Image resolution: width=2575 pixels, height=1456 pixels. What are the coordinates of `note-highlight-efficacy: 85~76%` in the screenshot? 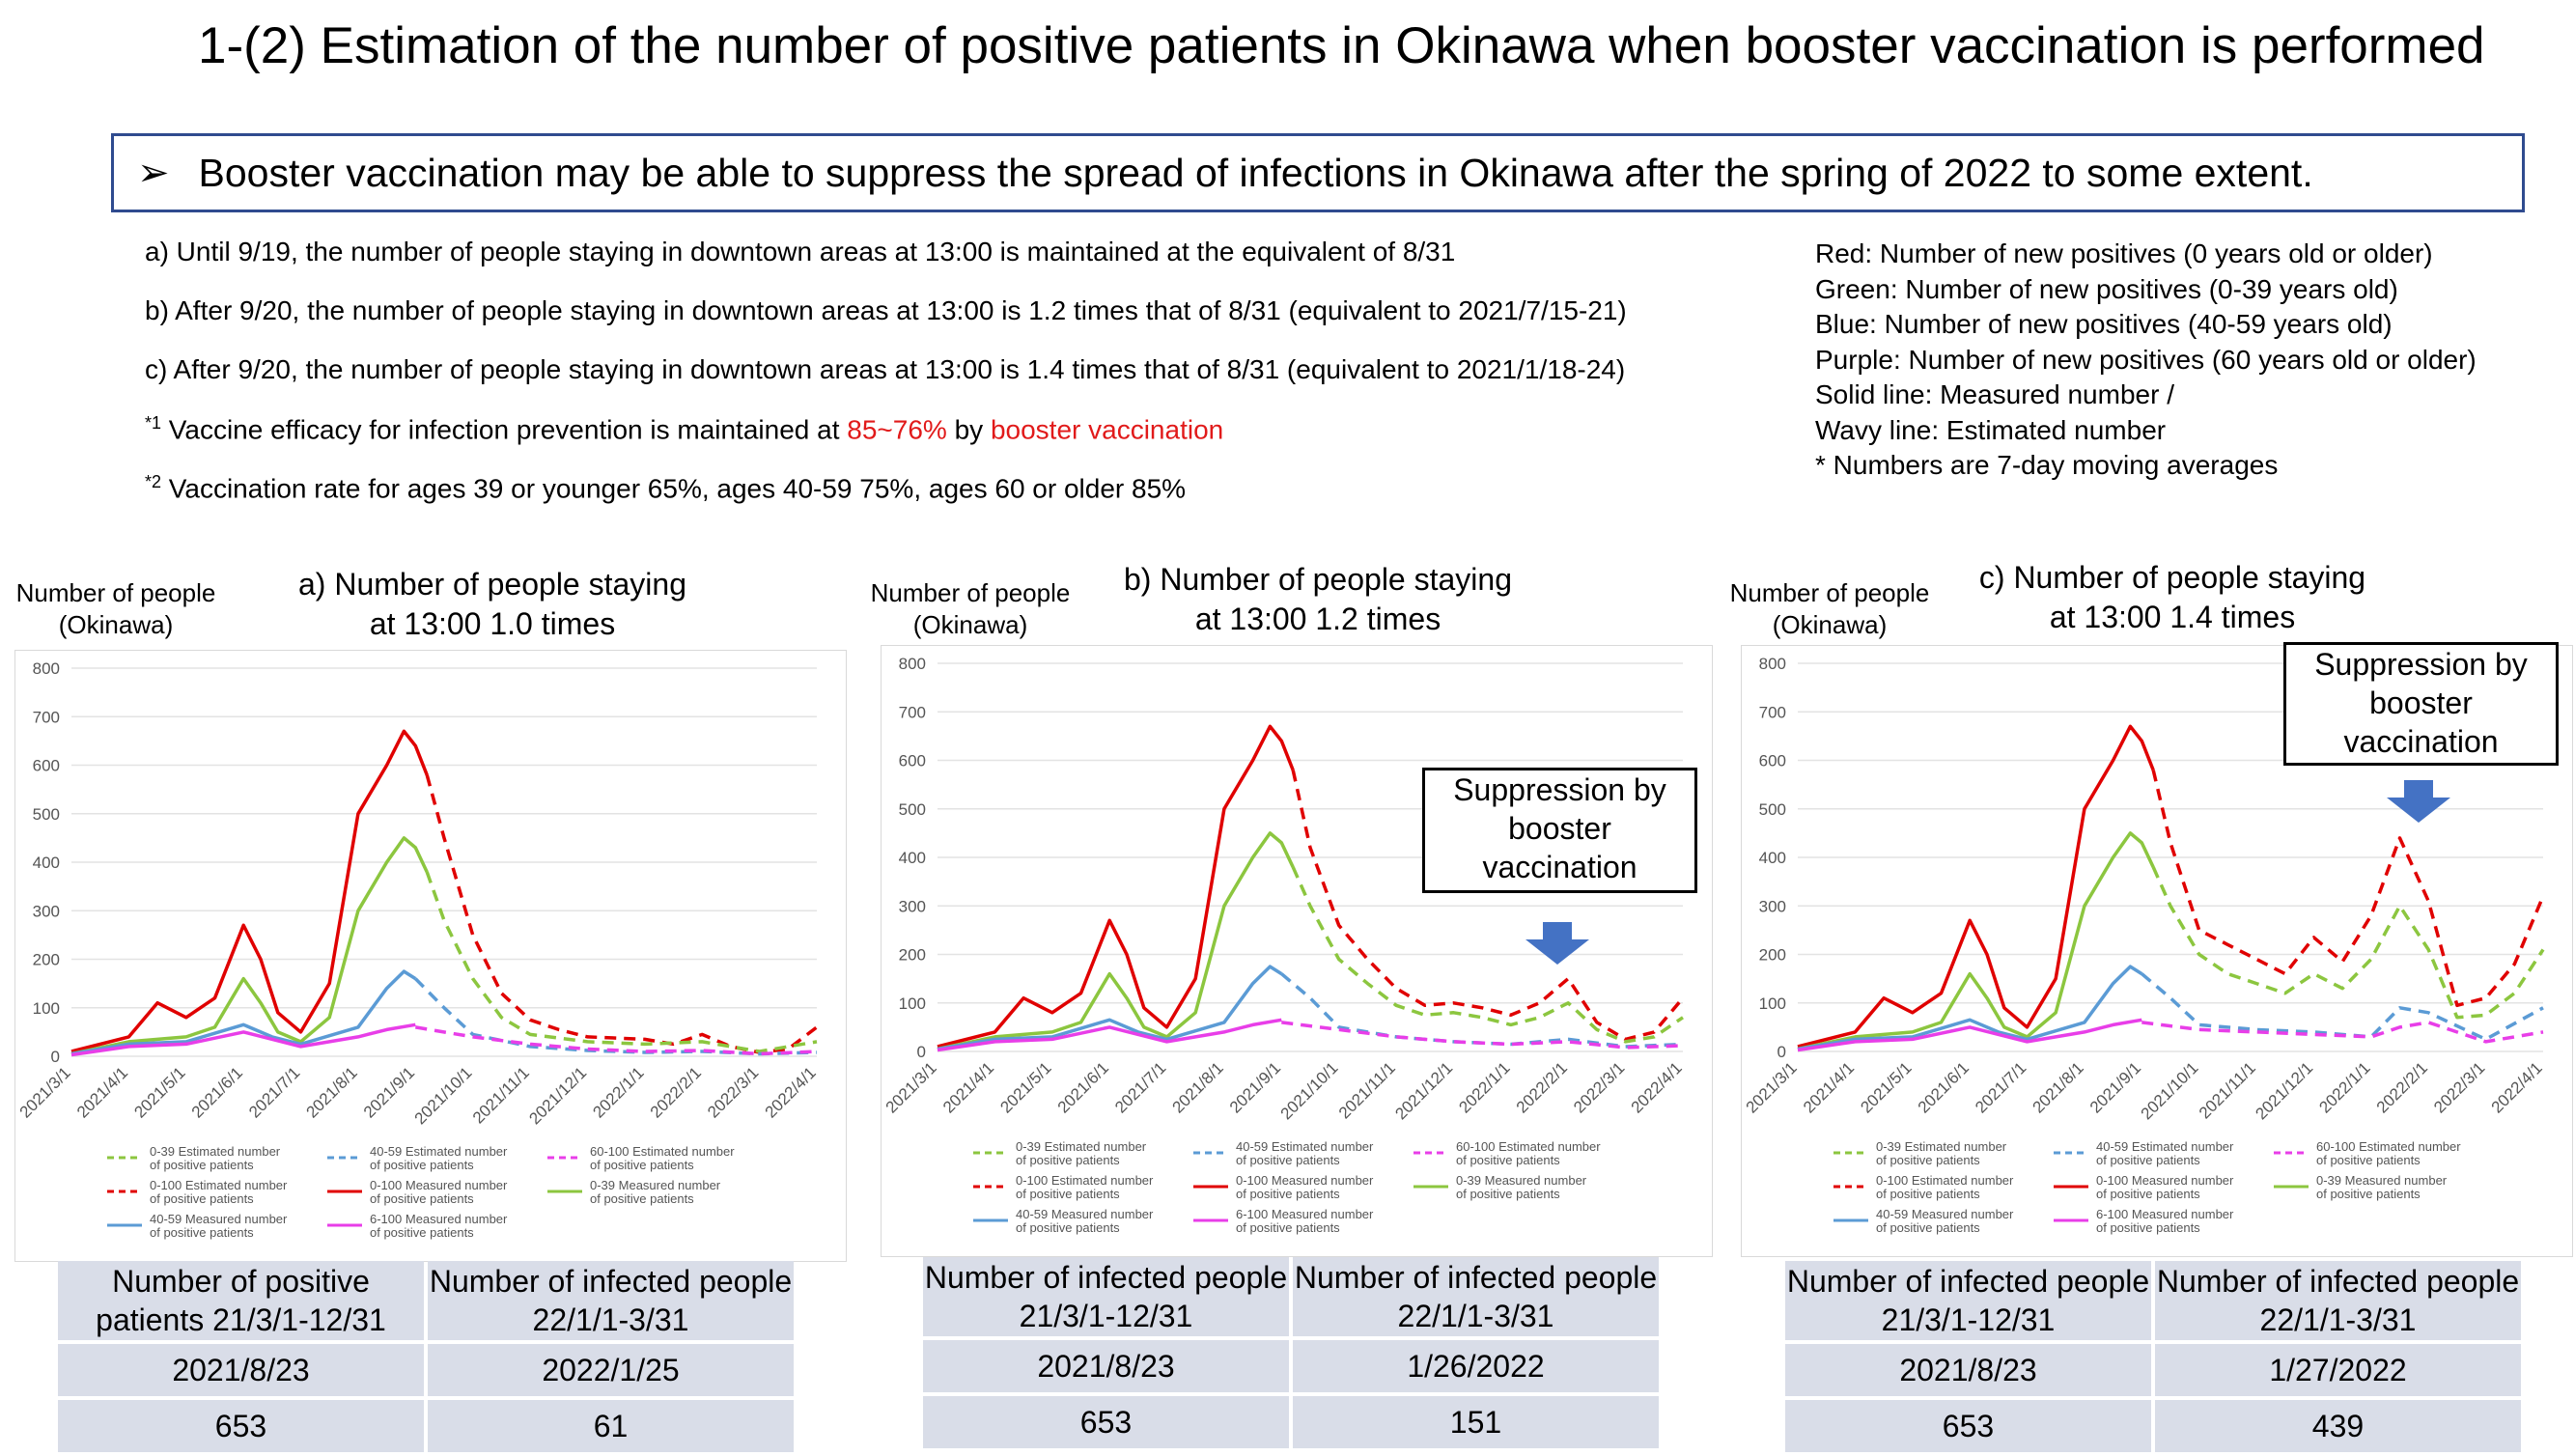 It's located at (897, 430).